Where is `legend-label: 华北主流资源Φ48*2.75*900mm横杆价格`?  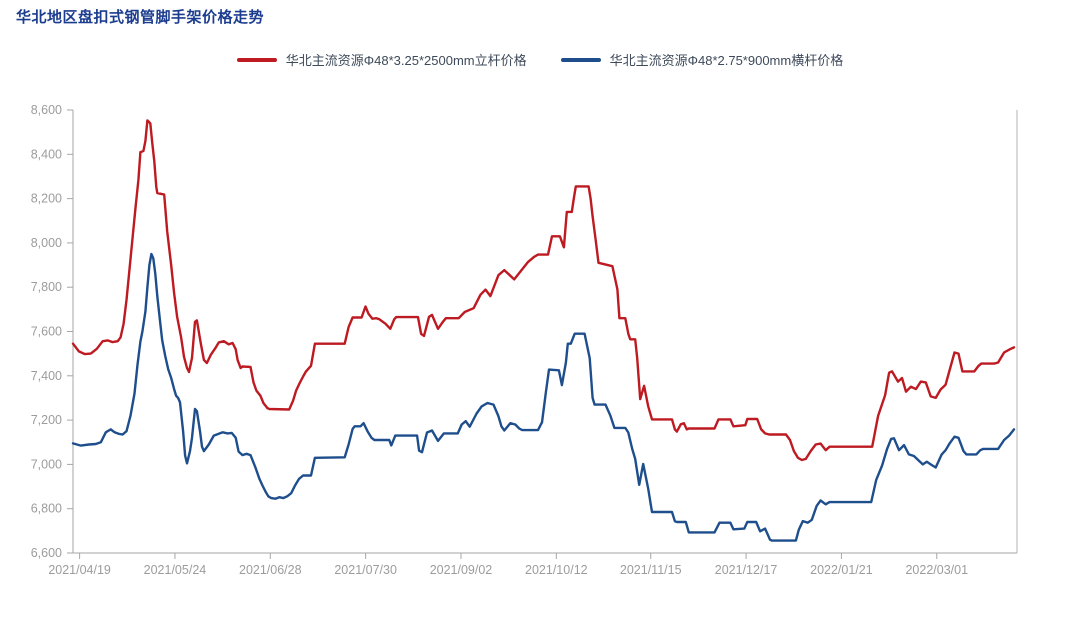 legend-label: 华北主流资源Φ48*2.75*900mm横杆价格 is located at coordinates (726, 60).